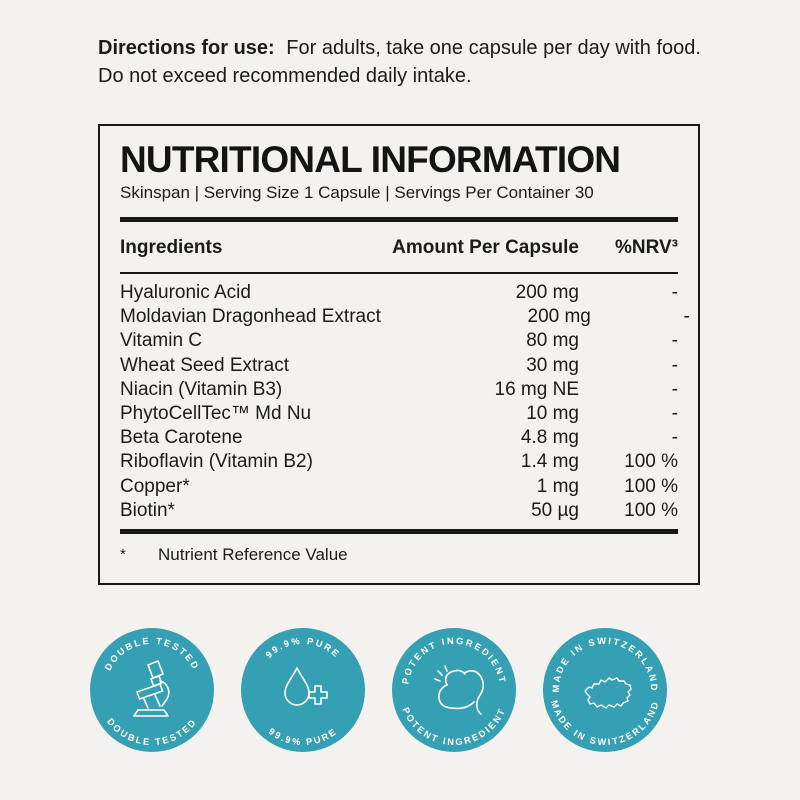 Image resolution: width=800 pixels, height=800 pixels. Describe the element at coordinates (161, 341) in the screenshot. I see `ingredient-name: Vitamin C` at that location.